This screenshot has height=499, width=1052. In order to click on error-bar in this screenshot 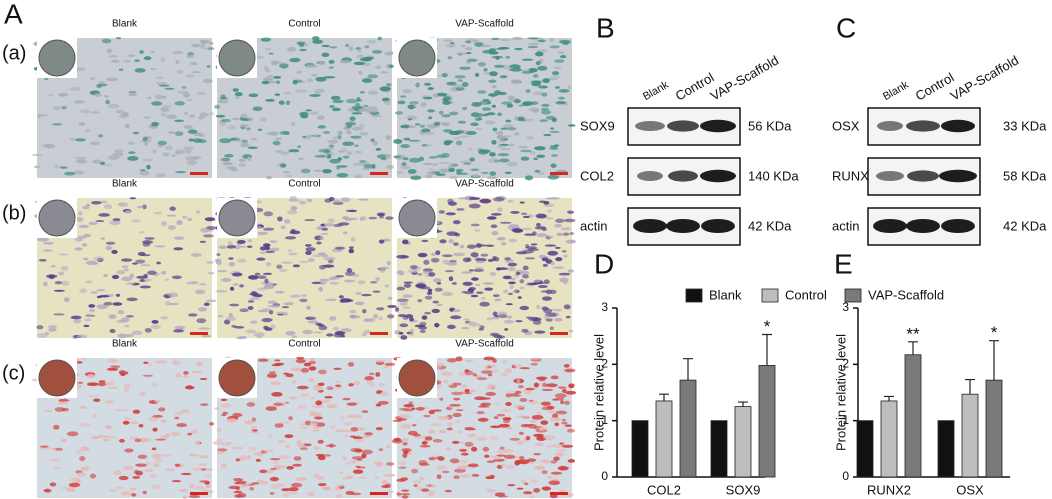, I will do `click(767, 349)`.